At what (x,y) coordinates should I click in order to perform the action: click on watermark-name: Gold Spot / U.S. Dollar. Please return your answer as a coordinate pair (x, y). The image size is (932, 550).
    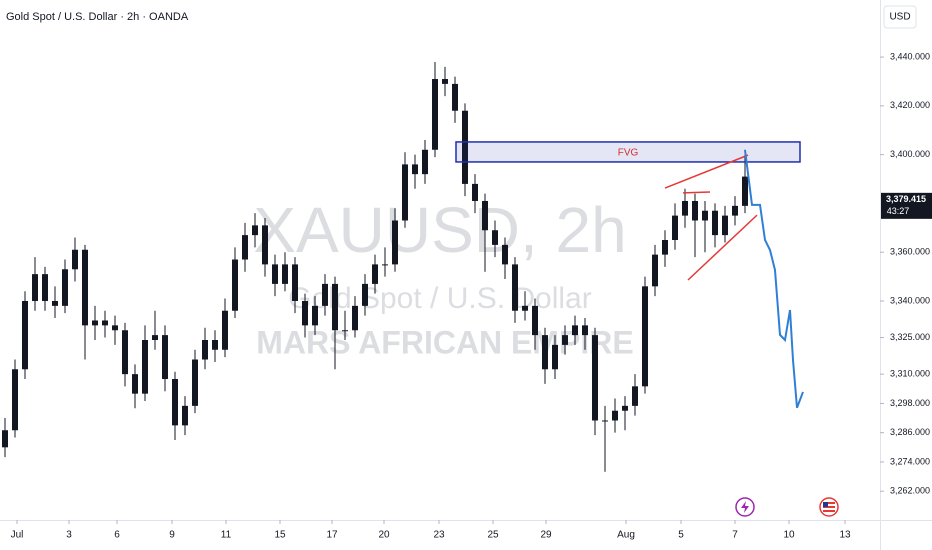
    Looking at the image, I should click on (439, 298).